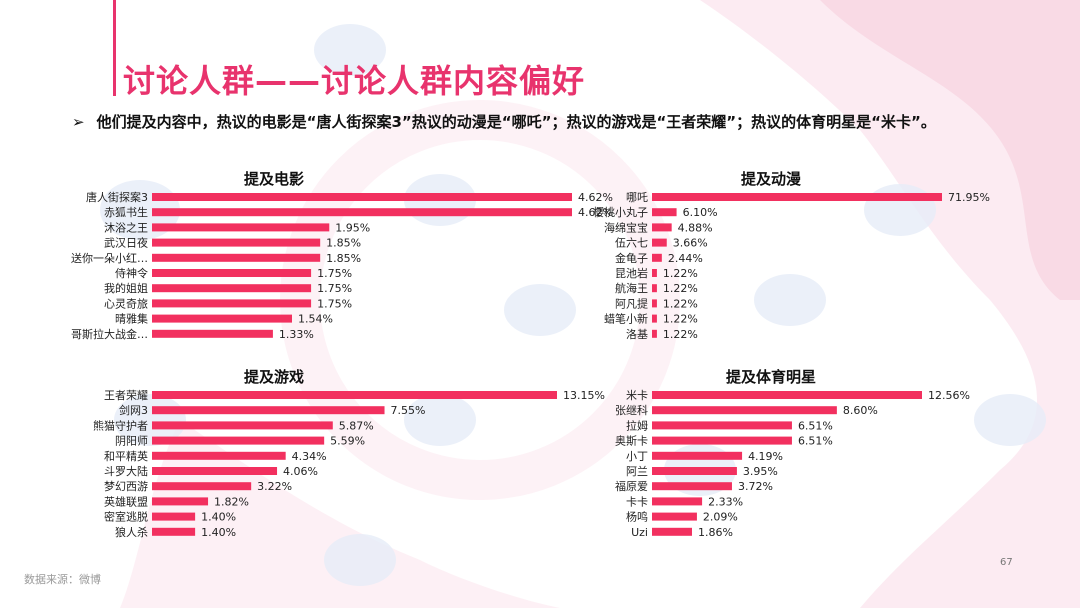  What do you see at coordinates (347, 441) in the screenshot?
I see `value-label-games: 5.59%` at bounding box center [347, 441].